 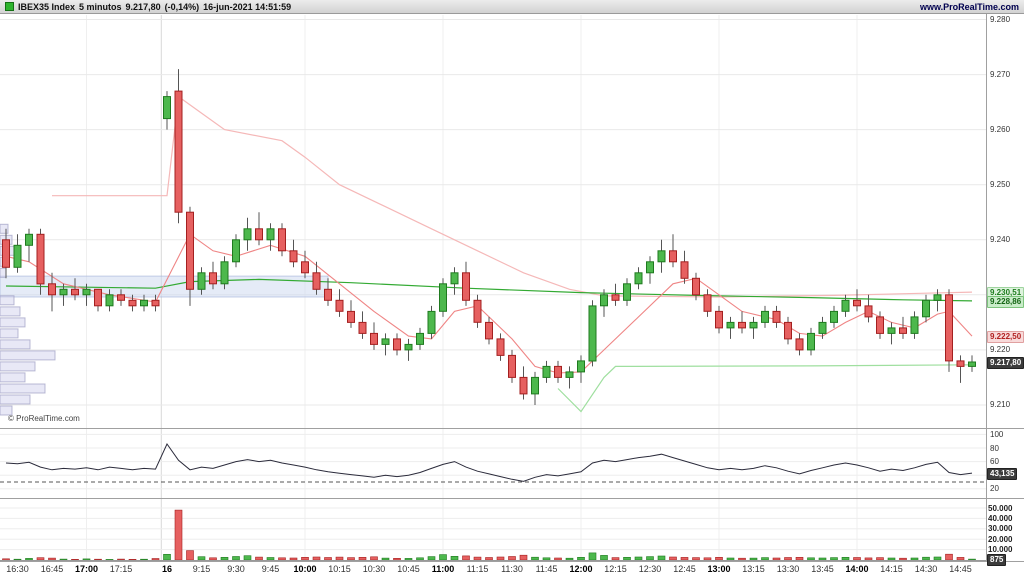 What do you see at coordinates (247, 6) in the screenshot?
I see `datetime-label: 16-jun-2021 14:51:59` at bounding box center [247, 6].